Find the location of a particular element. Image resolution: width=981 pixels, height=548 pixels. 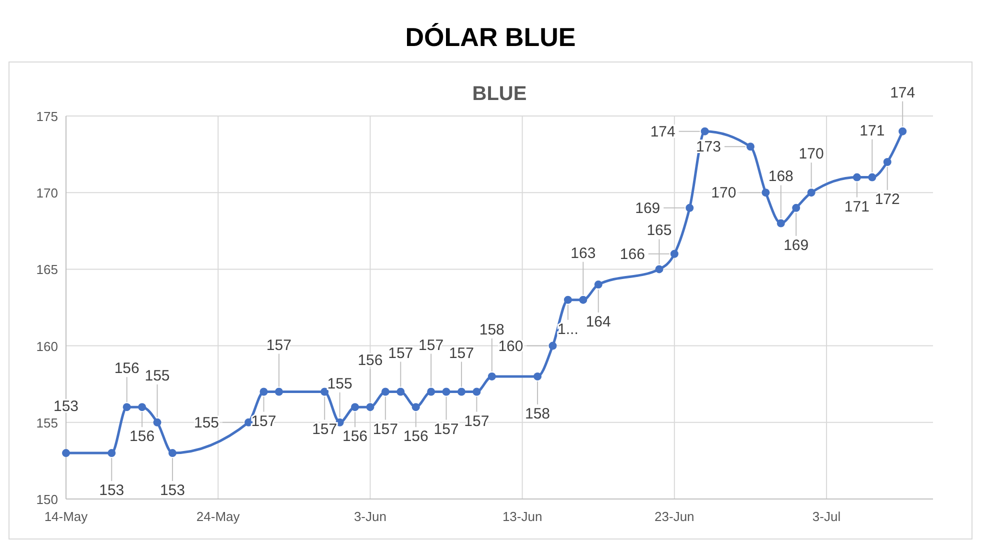

y-tick-label: 155 is located at coordinates (47, 422).